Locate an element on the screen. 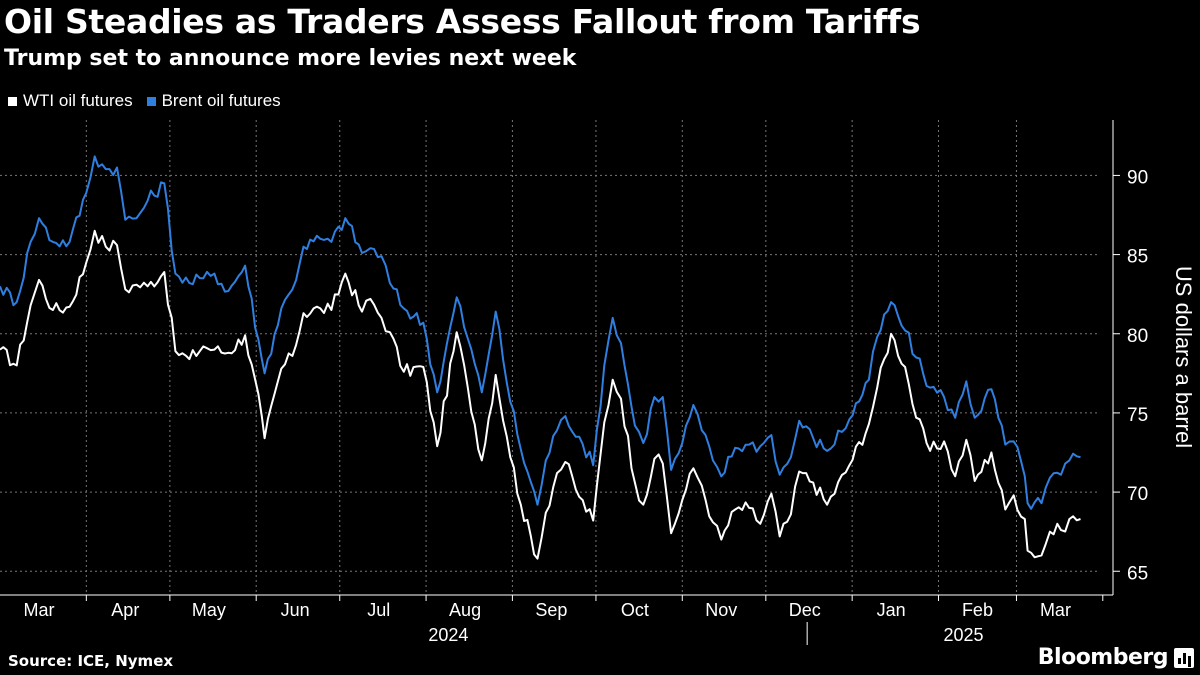 This screenshot has height=675, width=1200. legend: WTI oil futures Brent oil futures is located at coordinates (144, 101).